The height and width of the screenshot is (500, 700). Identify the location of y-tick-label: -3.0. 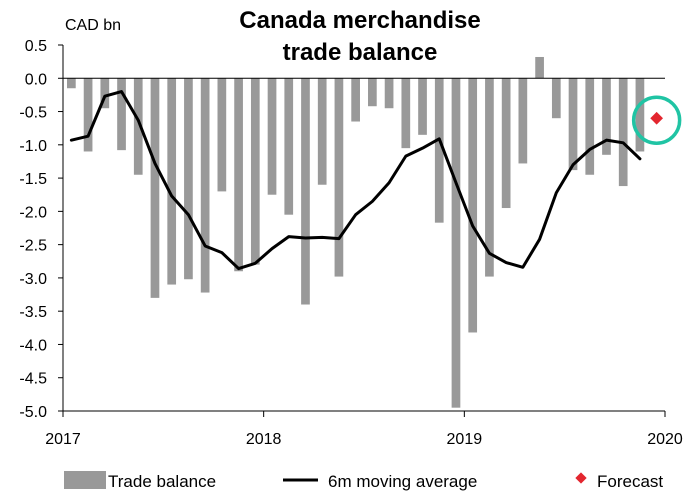
(33, 279).